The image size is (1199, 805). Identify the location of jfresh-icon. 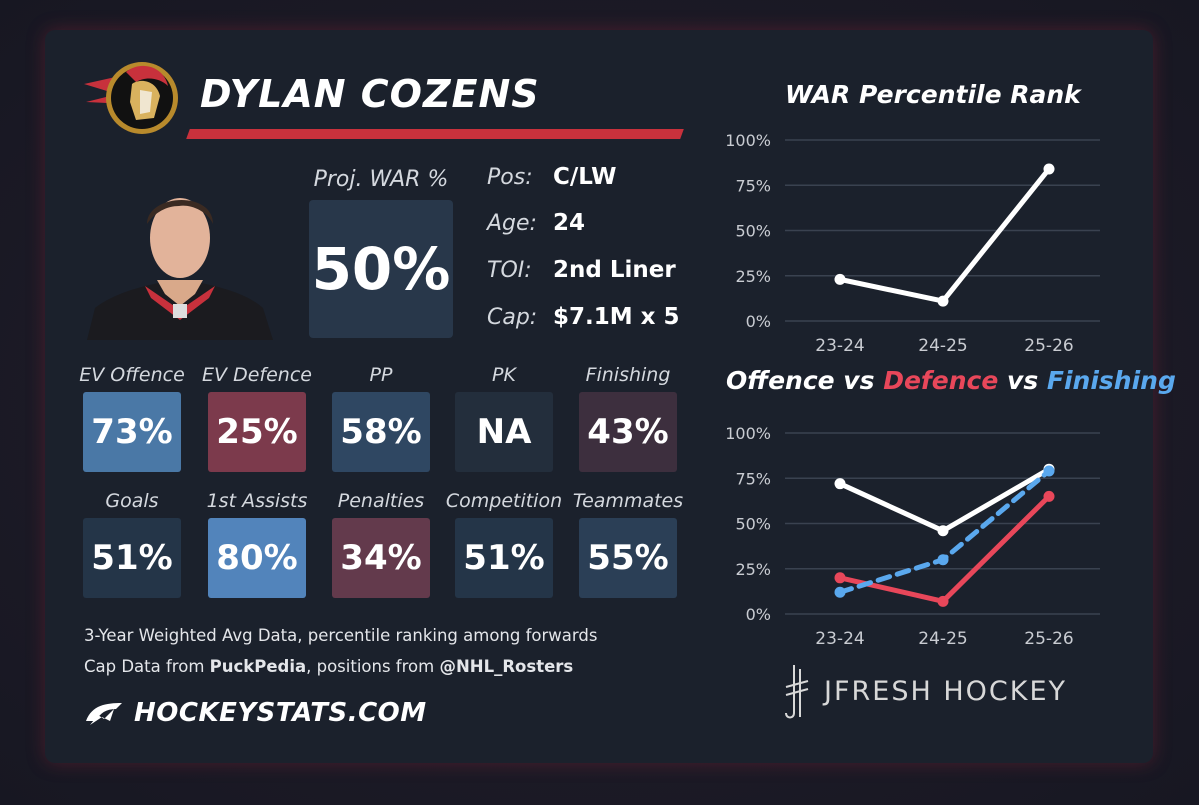
(797, 692).